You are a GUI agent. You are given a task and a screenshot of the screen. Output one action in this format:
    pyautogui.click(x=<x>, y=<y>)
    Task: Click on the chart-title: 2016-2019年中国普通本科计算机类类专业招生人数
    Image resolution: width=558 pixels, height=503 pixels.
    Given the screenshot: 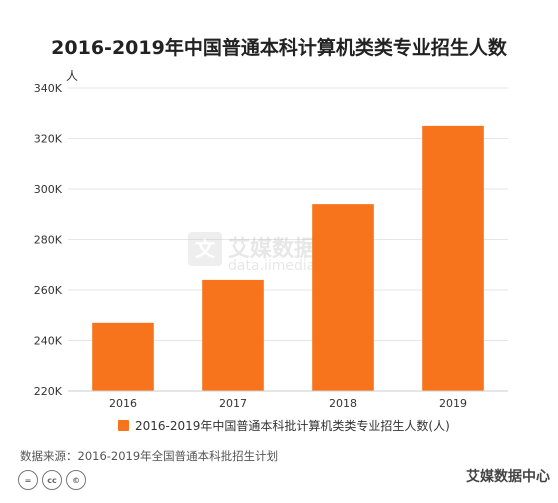 What is the action you would take?
    pyautogui.click(x=279, y=48)
    